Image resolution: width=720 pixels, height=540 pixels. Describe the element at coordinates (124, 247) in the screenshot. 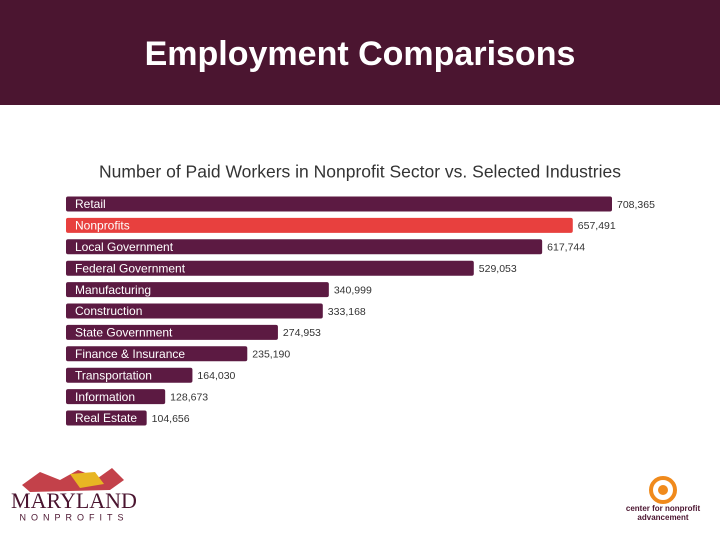

I see `category-label: Local Government` at that location.